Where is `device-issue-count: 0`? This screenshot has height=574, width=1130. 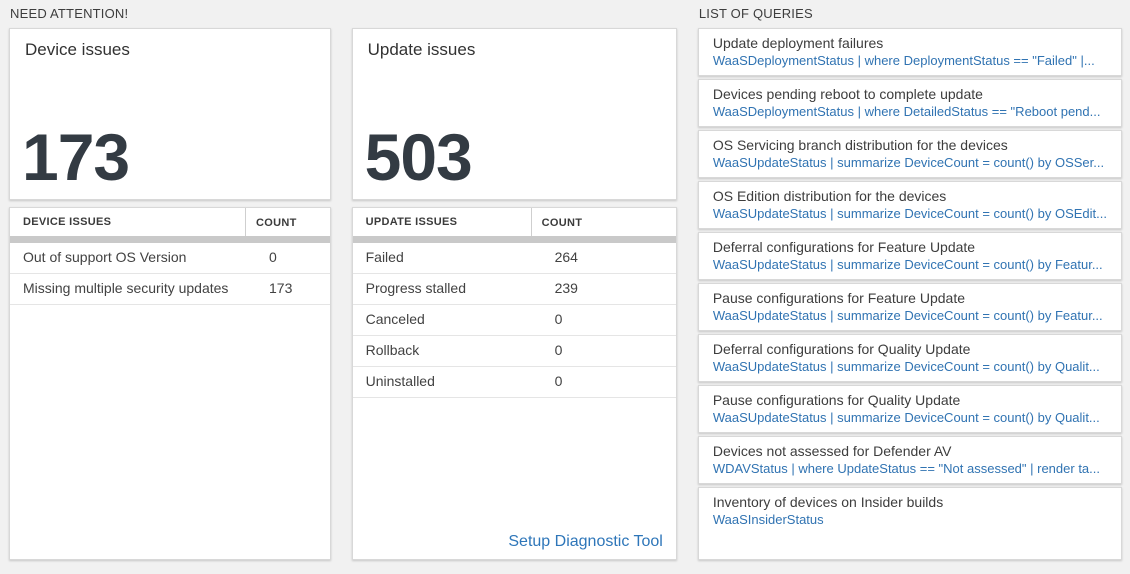
device-issue-count: 0 is located at coordinates (273, 257).